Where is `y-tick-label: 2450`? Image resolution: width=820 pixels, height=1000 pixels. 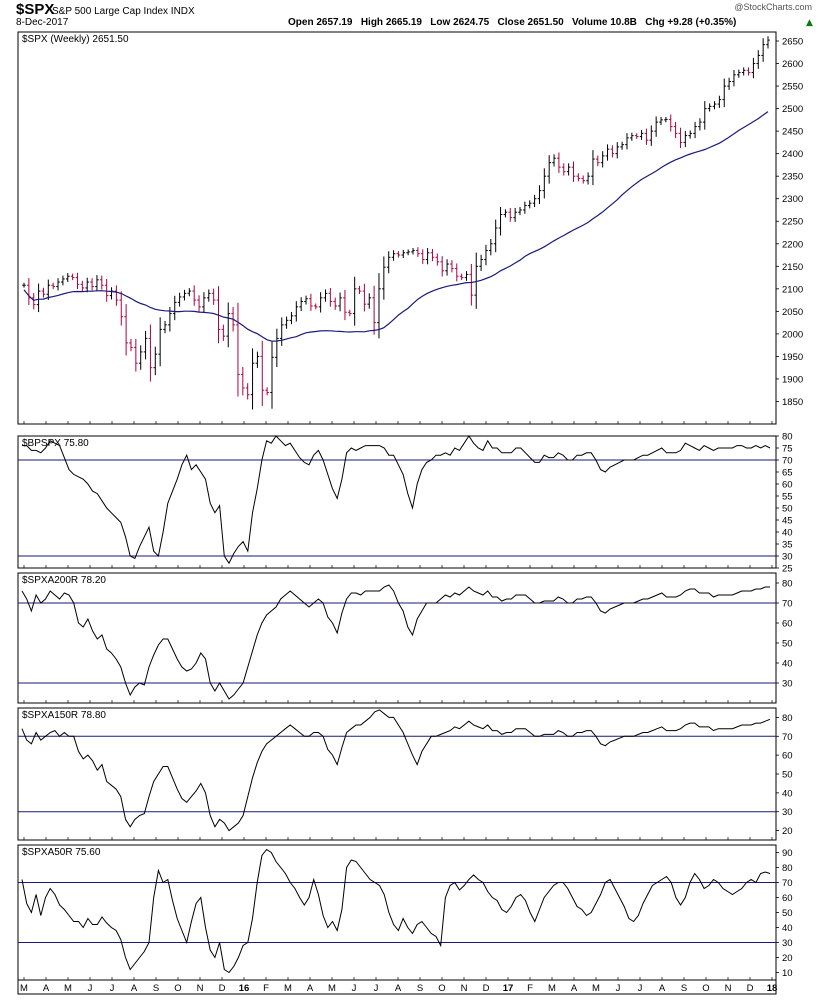 y-tick-label: 2450 is located at coordinates (792, 132).